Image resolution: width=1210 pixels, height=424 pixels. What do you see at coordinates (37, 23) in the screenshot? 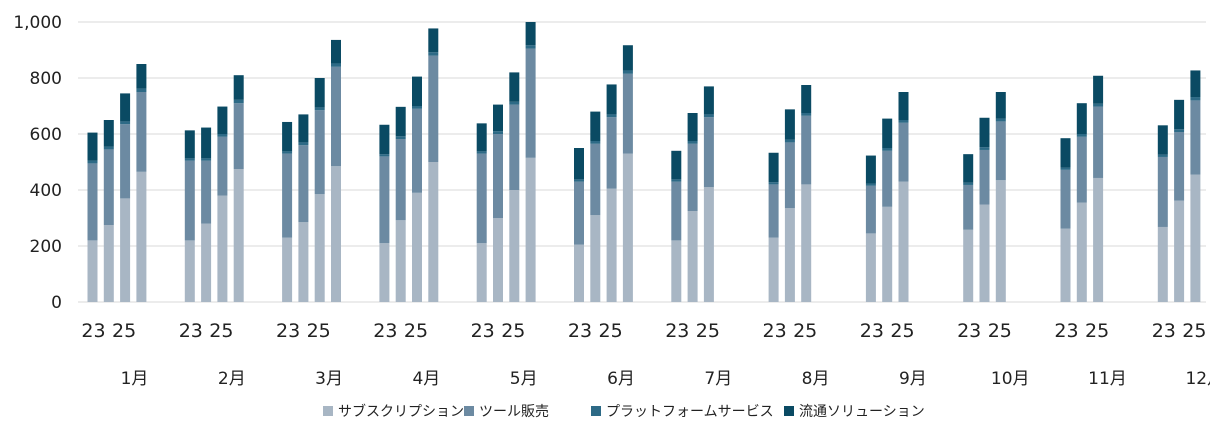
I see `y-tick-label: 1,000` at bounding box center [37, 23].